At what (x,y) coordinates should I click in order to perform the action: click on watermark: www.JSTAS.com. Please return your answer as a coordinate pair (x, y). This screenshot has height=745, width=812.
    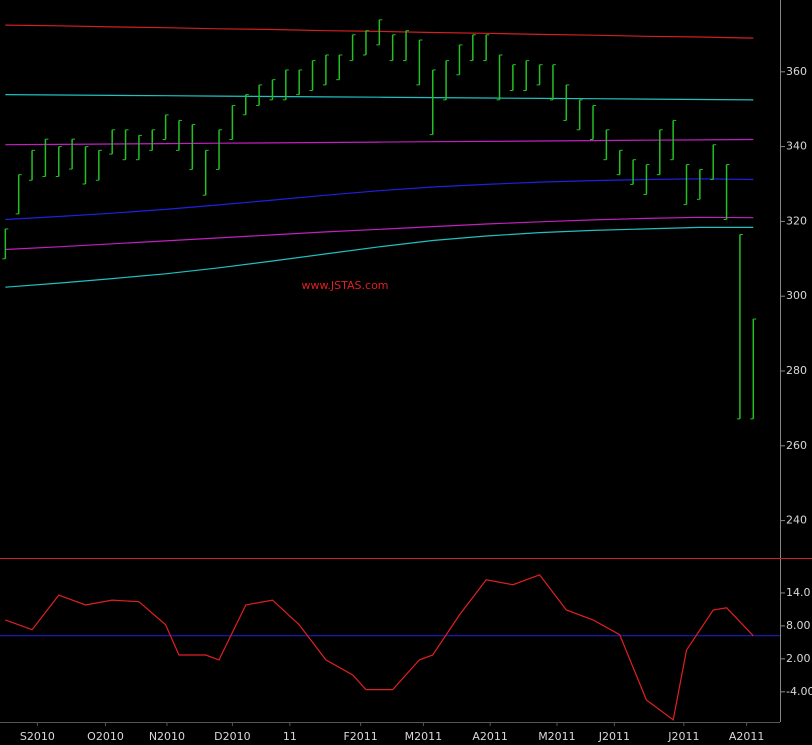
    Looking at the image, I should click on (344, 285).